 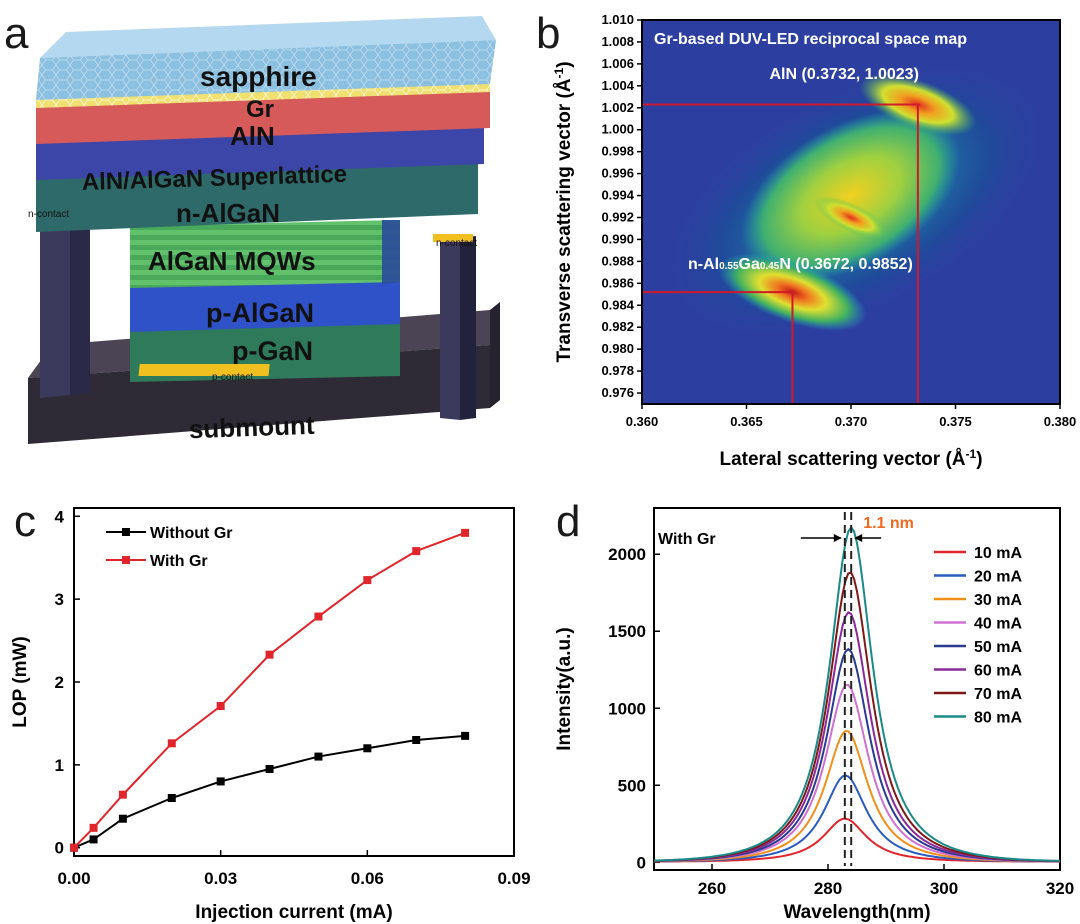 I want to click on layer-mqws-label: AlGaN MQWs, so click(x=232, y=261).